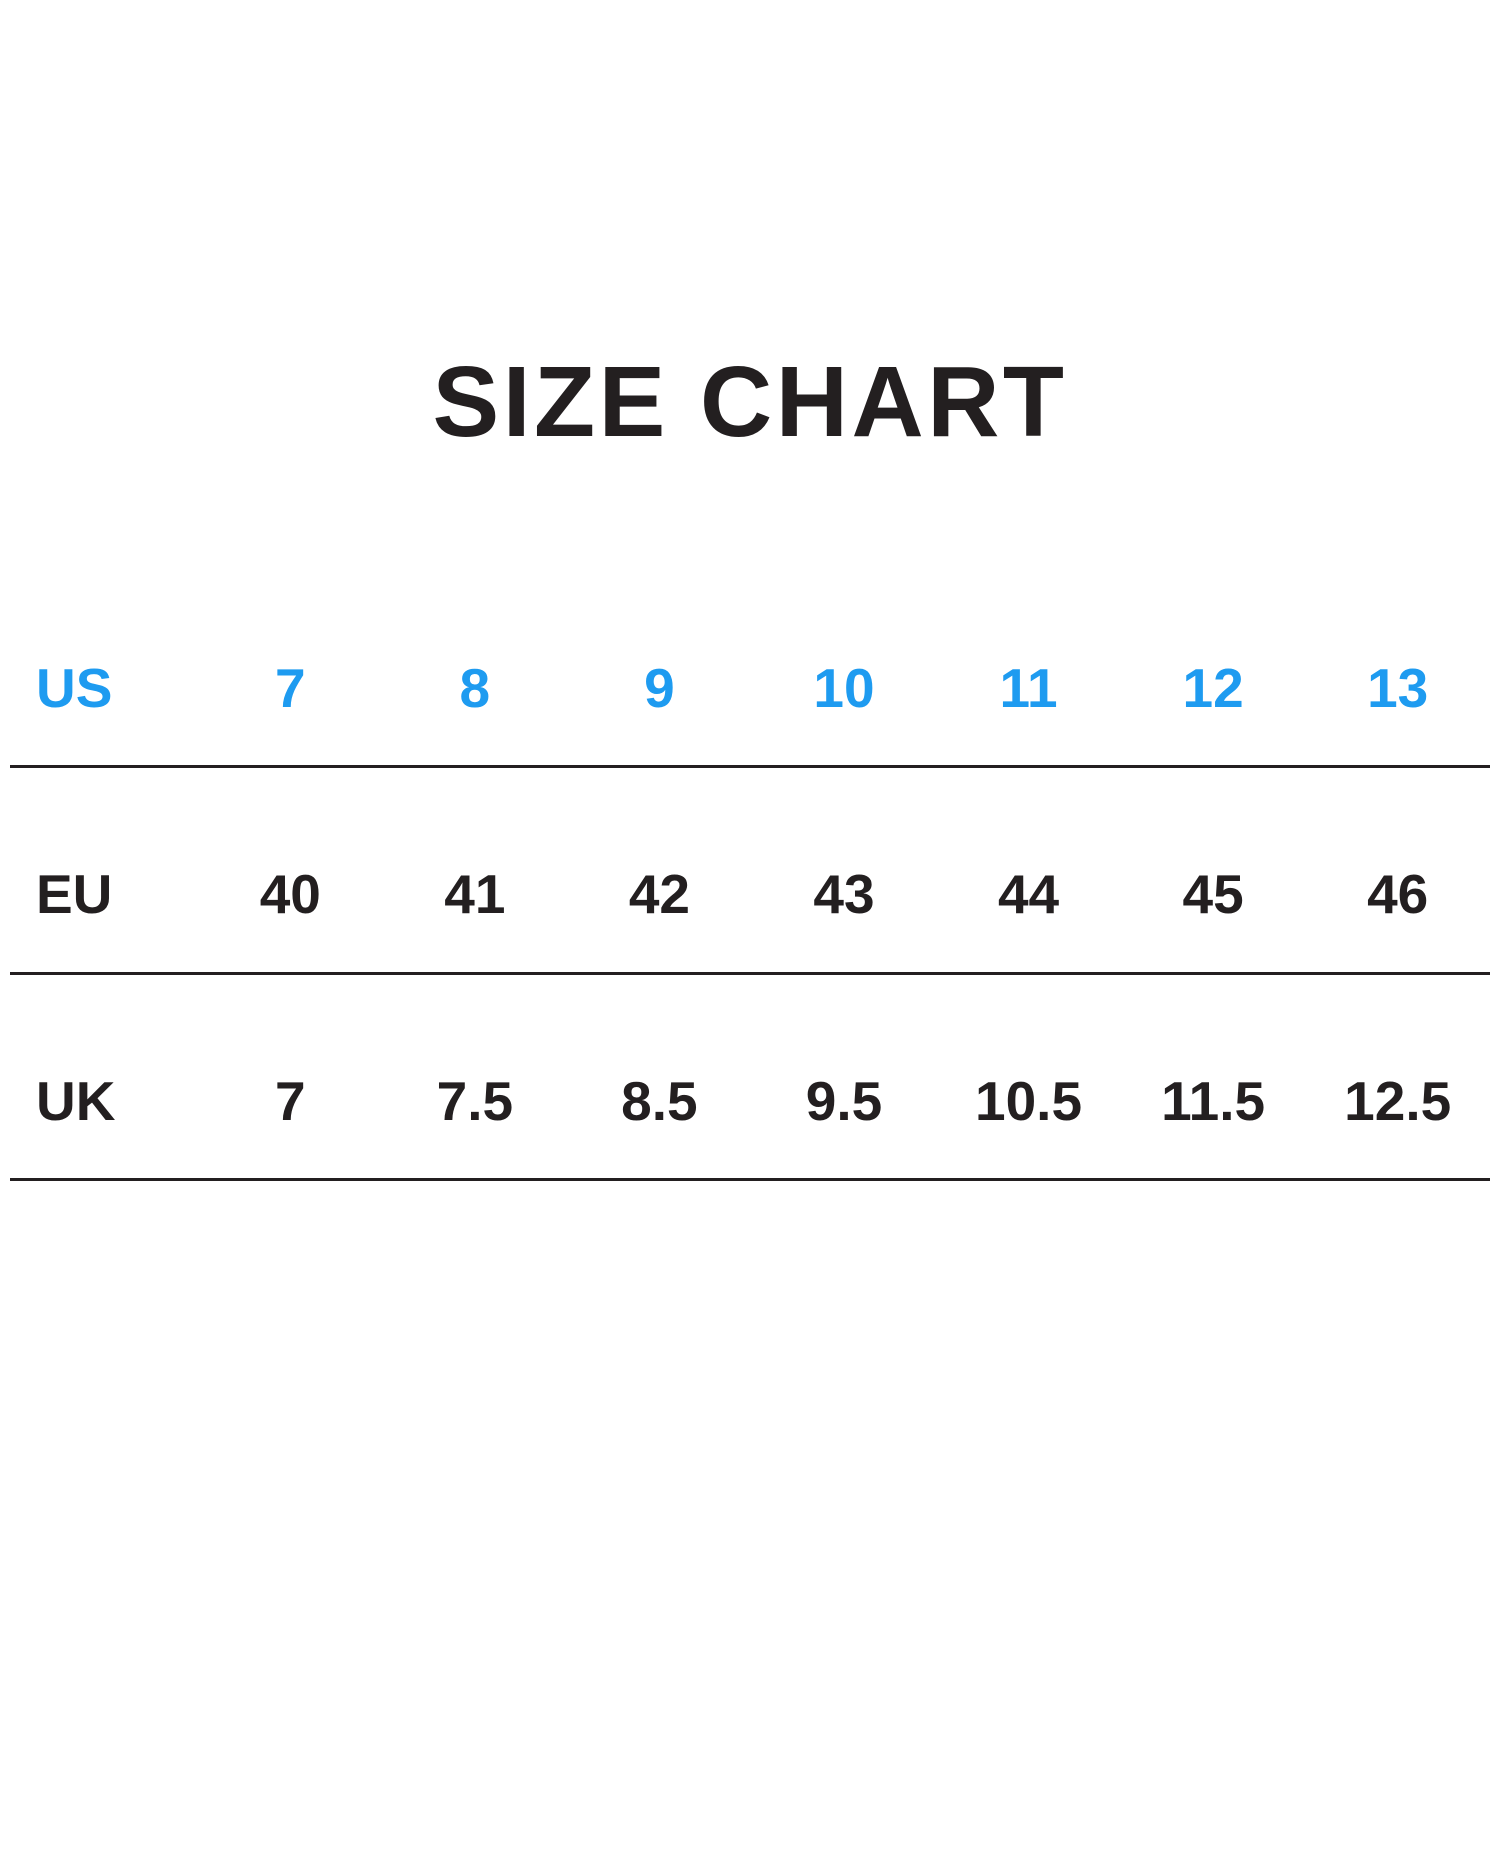  I want to click on us-size-cell: 12, so click(1213, 688).